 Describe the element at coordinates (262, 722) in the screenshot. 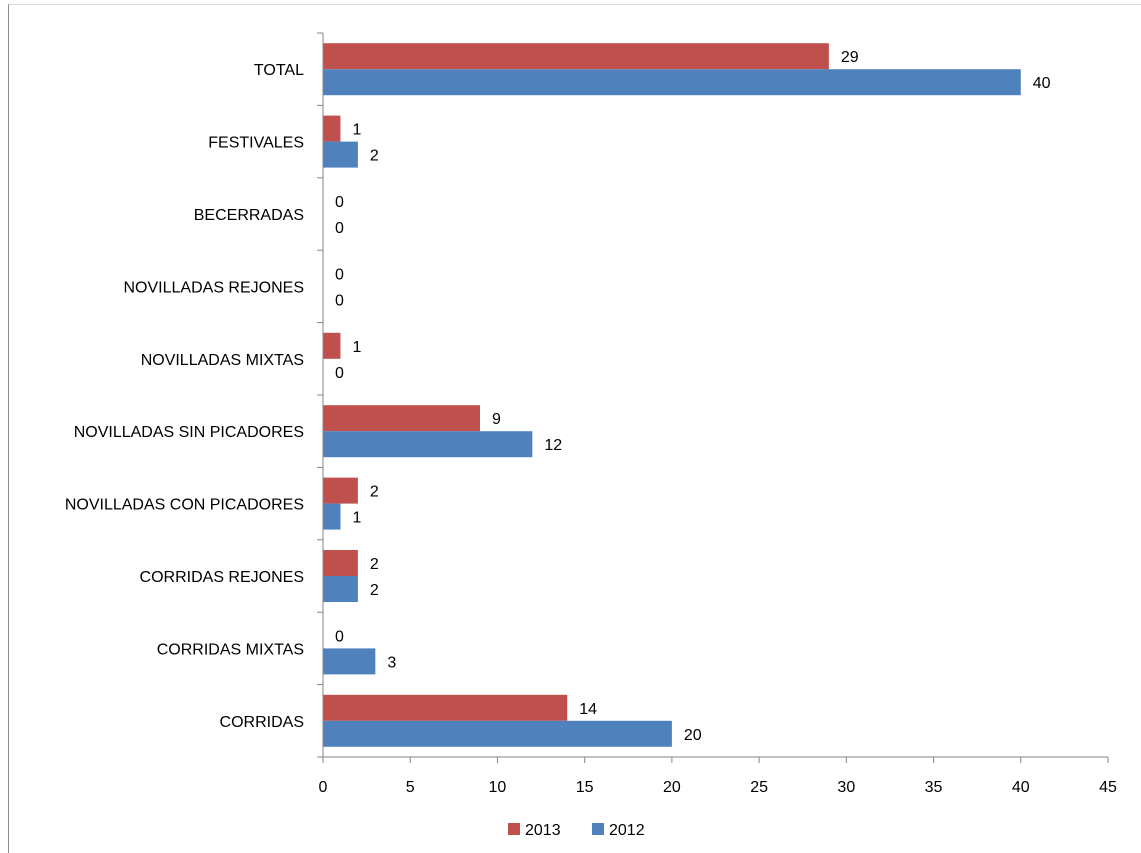

I see `category-label: CORRIDAS` at that location.